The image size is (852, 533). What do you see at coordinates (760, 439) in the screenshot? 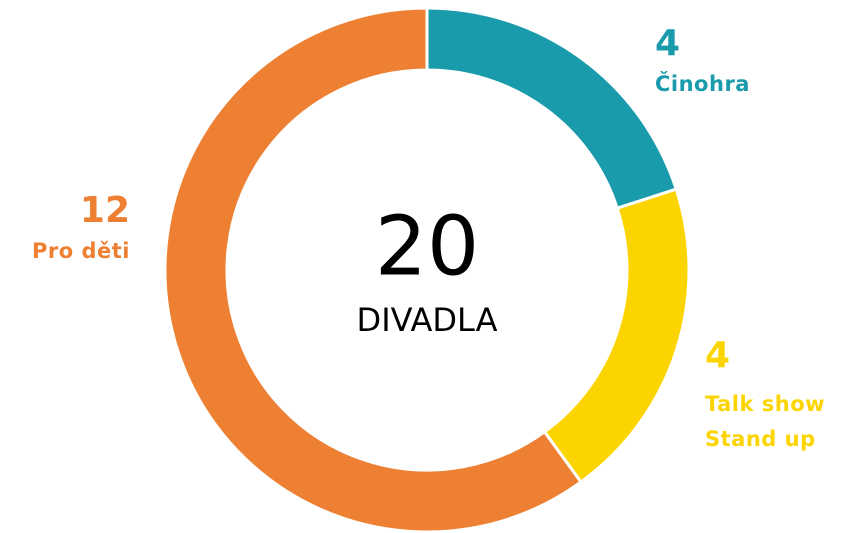
I see `label-line: Stand up` at bounding box center [760, 439].